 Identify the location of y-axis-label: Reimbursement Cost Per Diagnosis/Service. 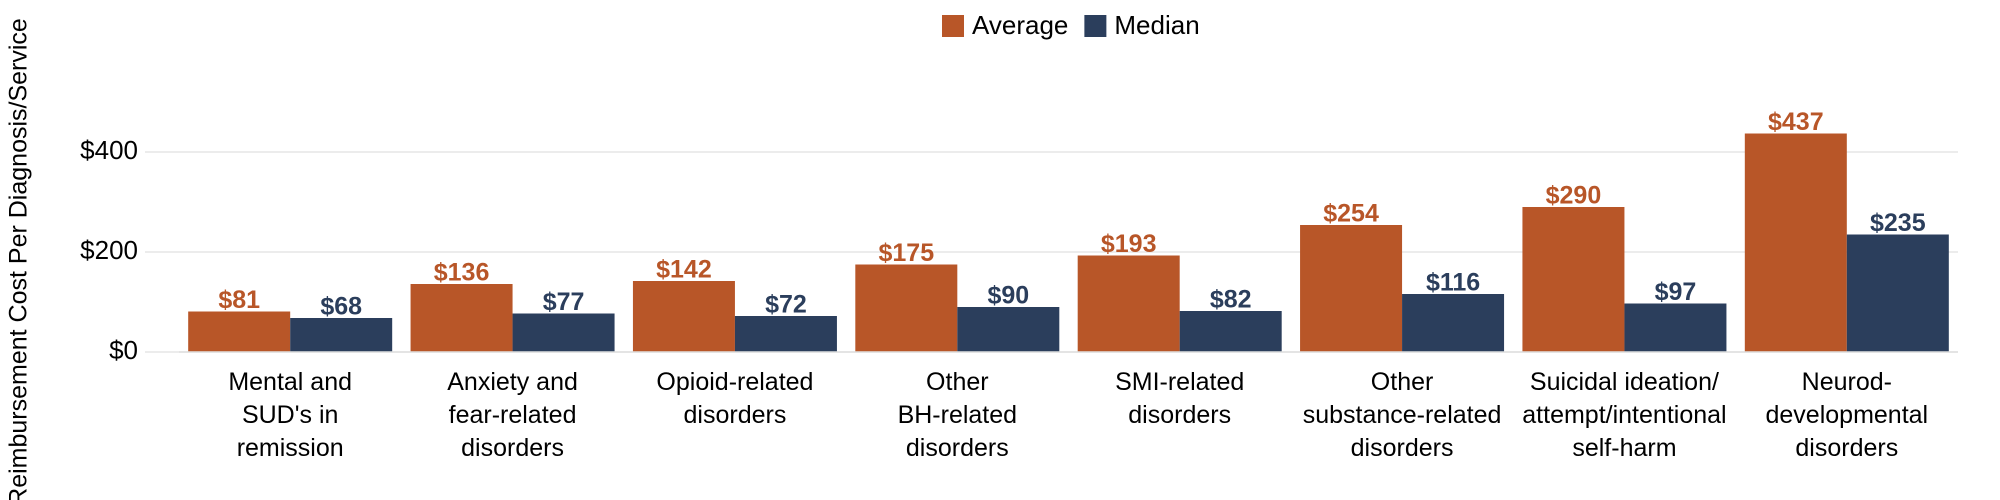
(19, 259).